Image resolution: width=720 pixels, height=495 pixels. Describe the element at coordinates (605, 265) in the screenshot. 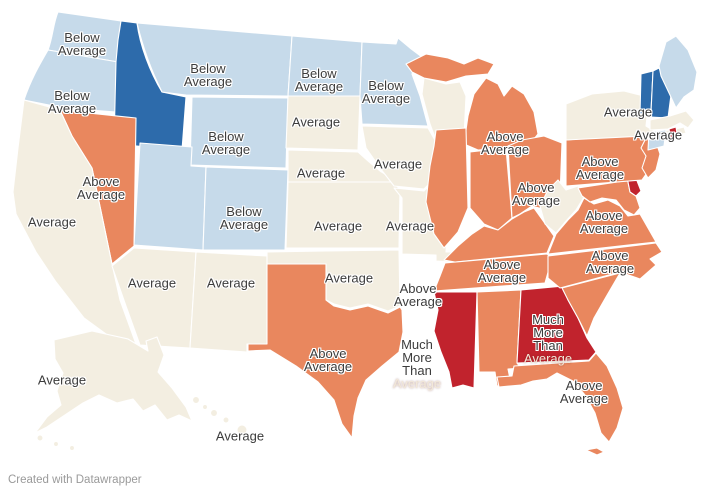

I see `state-north-carolina` at that location.